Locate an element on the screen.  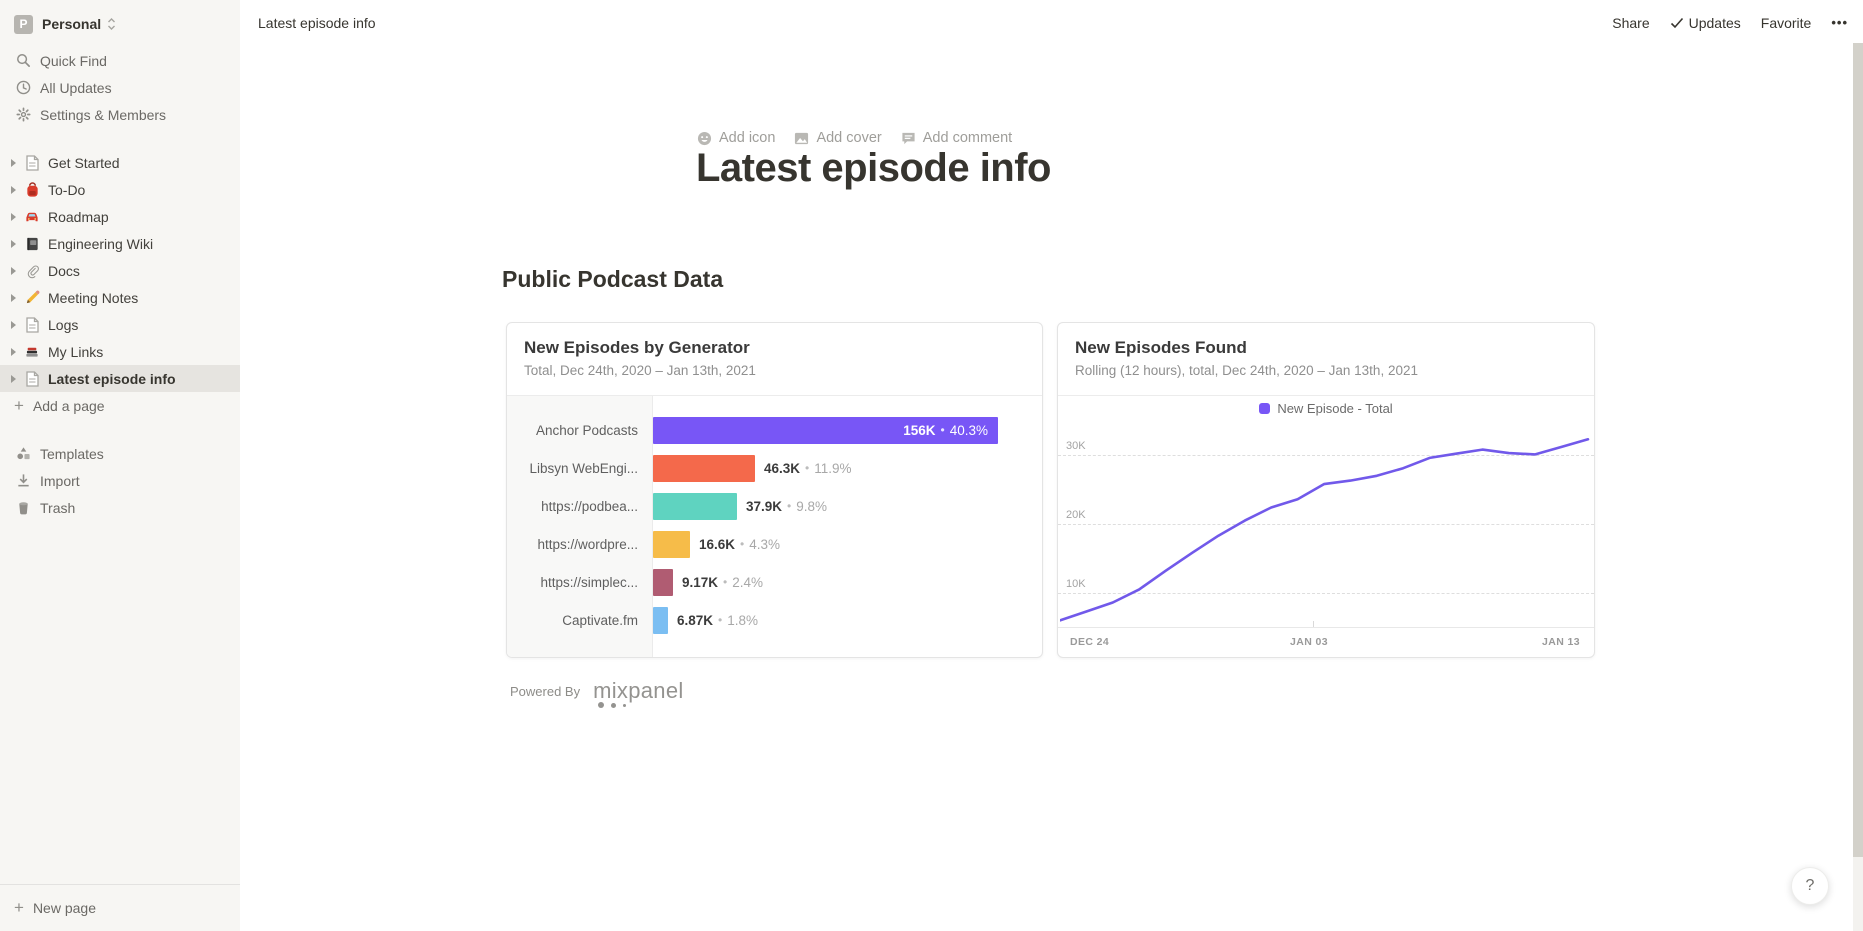
x-axis-tick is located at coordinates (1313, 624).